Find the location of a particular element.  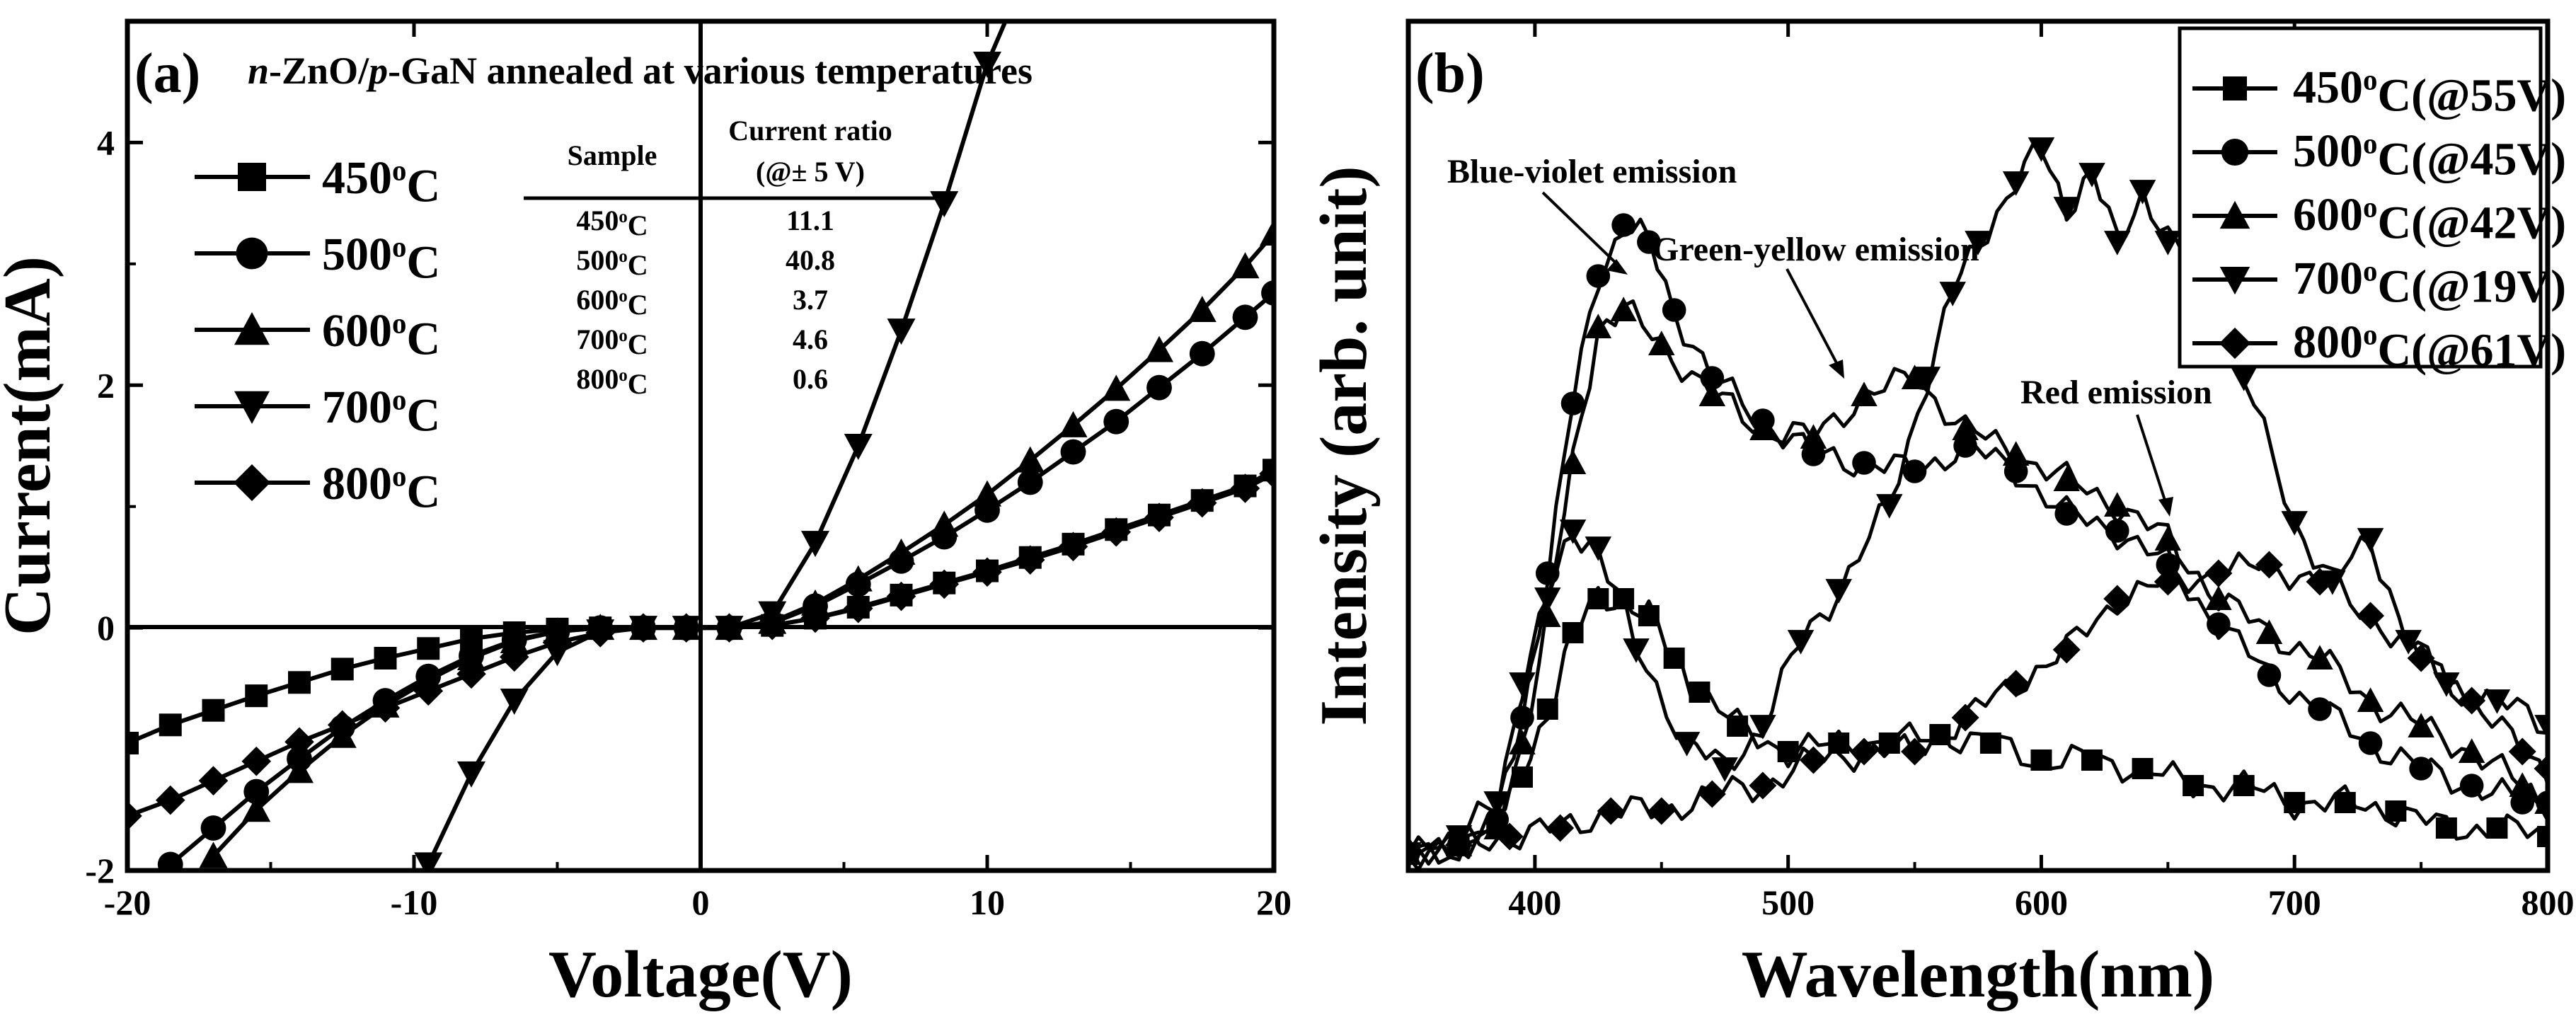

annotation-green-yellow-arrowhead is located at coordinates (1837, 370).